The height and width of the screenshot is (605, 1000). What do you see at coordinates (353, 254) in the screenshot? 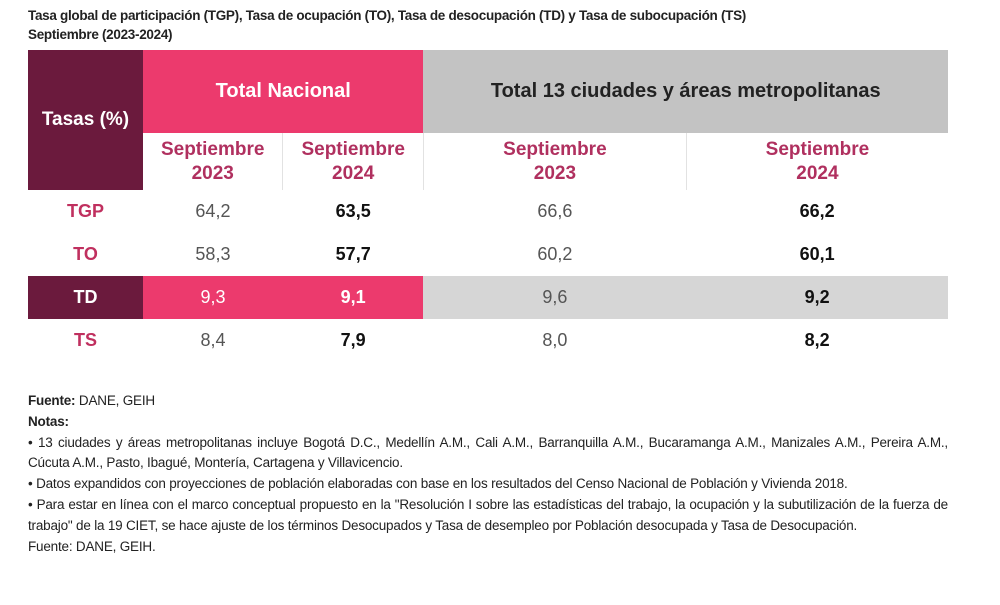
I see `cell: 57,7` at bounding box center [353, 254].